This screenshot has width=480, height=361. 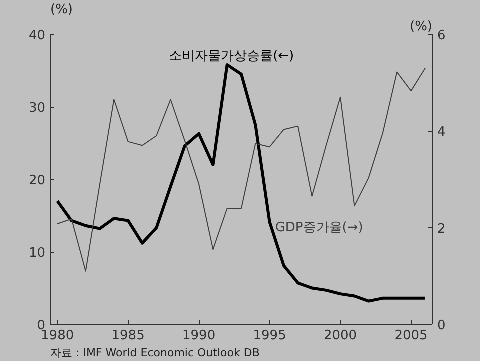 What do you see at coordinates (57, 336) in the screenshot?
I see `x-tick-label: 1980` at bounding box center [57, 336].